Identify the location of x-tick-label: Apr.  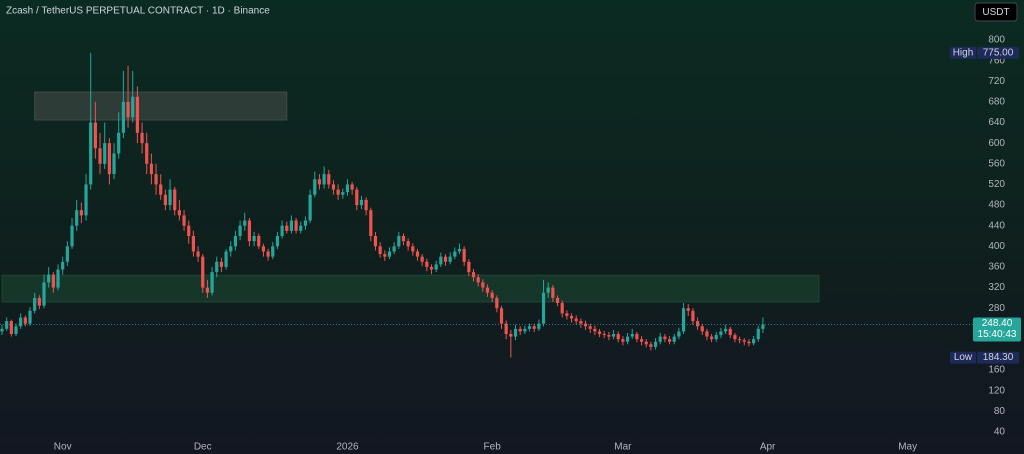
(768, 447).